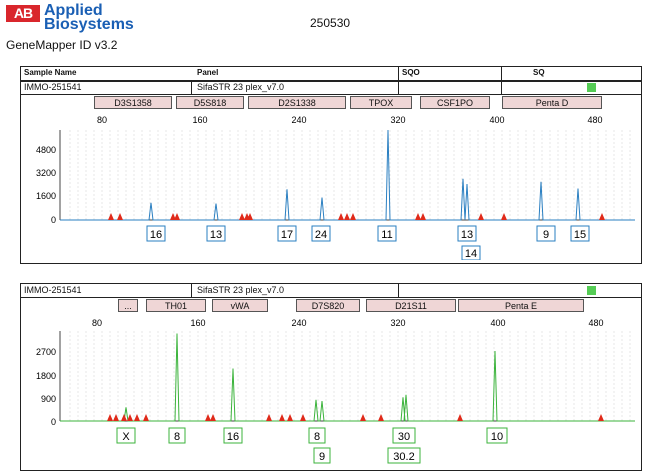 The height and width of the screenshot is (475, 658). What do you see at coordinates (208, 72) in the screenshot?
I see `col-panel: Panel` at bounding box center [208, 72].